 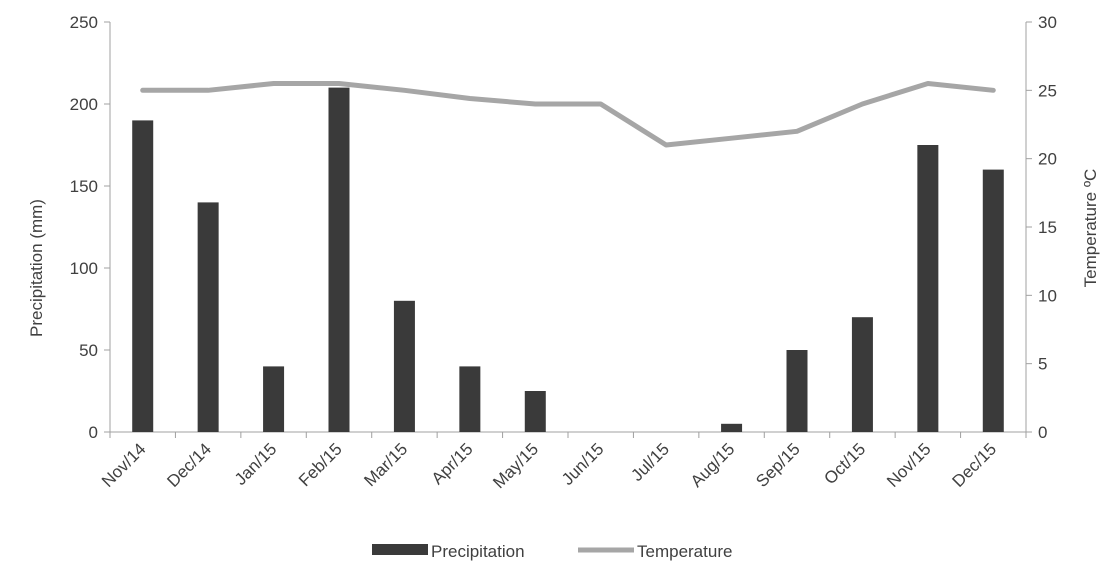 I want to click on right-tick-label: 0, so click(x=1042, y=432).